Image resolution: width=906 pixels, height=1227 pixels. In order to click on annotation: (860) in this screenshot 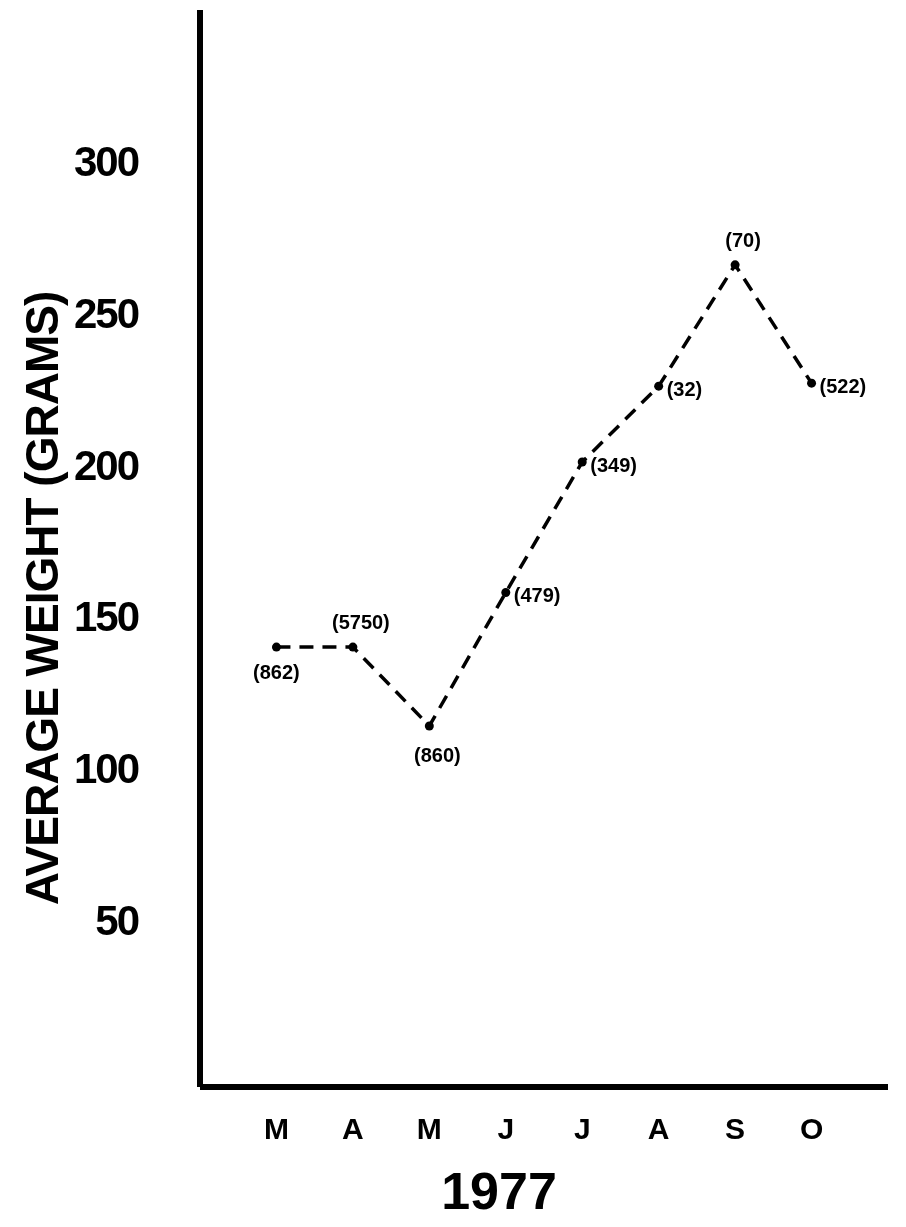, I will do `click(437, 754)`.